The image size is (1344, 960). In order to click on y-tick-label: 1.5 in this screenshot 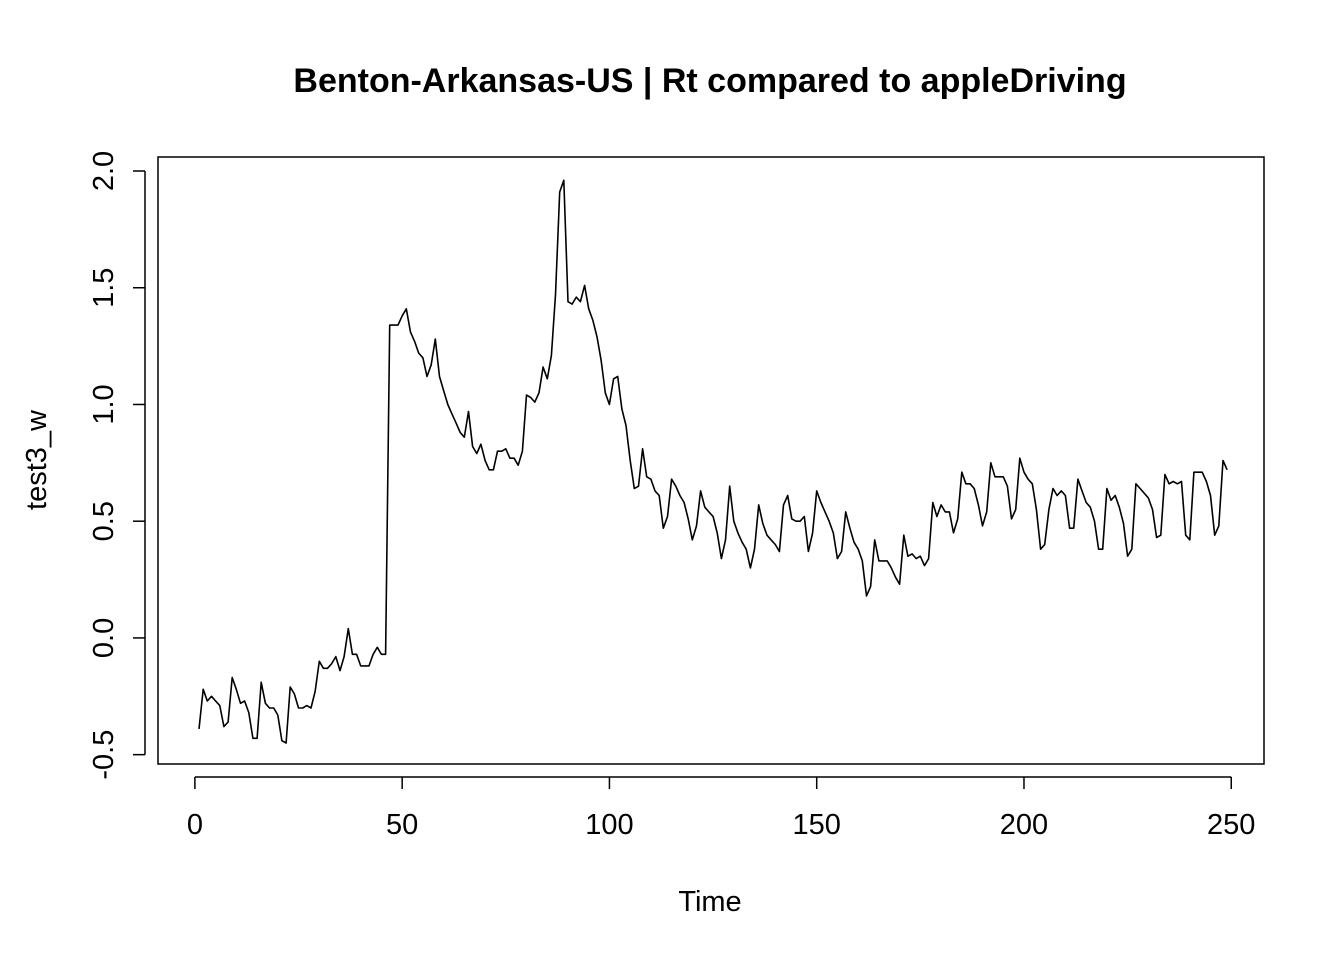, I will do `click(104, 288)`.